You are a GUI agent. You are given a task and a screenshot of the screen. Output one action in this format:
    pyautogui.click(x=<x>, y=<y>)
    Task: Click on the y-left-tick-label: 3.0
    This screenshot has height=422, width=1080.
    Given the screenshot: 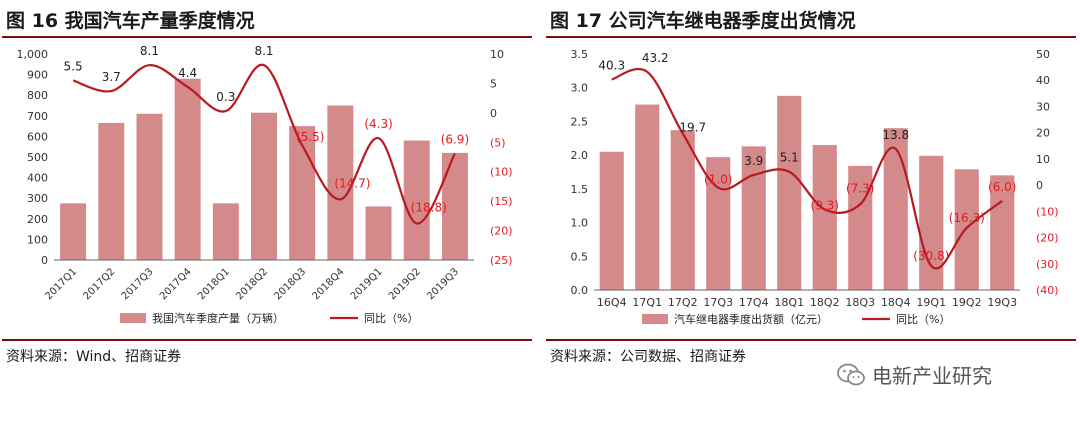 What is the action you would take?
    pyautogui.click(x=580, y=88)
    